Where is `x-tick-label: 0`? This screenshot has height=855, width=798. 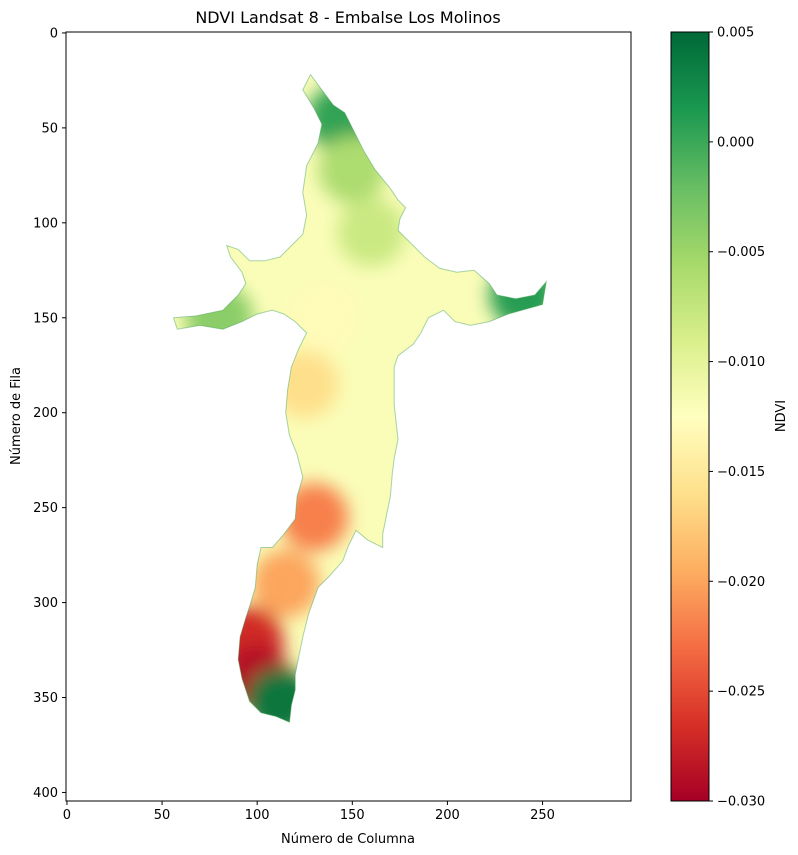 x-tick-label: 0 is located at coordinates (67, 815).